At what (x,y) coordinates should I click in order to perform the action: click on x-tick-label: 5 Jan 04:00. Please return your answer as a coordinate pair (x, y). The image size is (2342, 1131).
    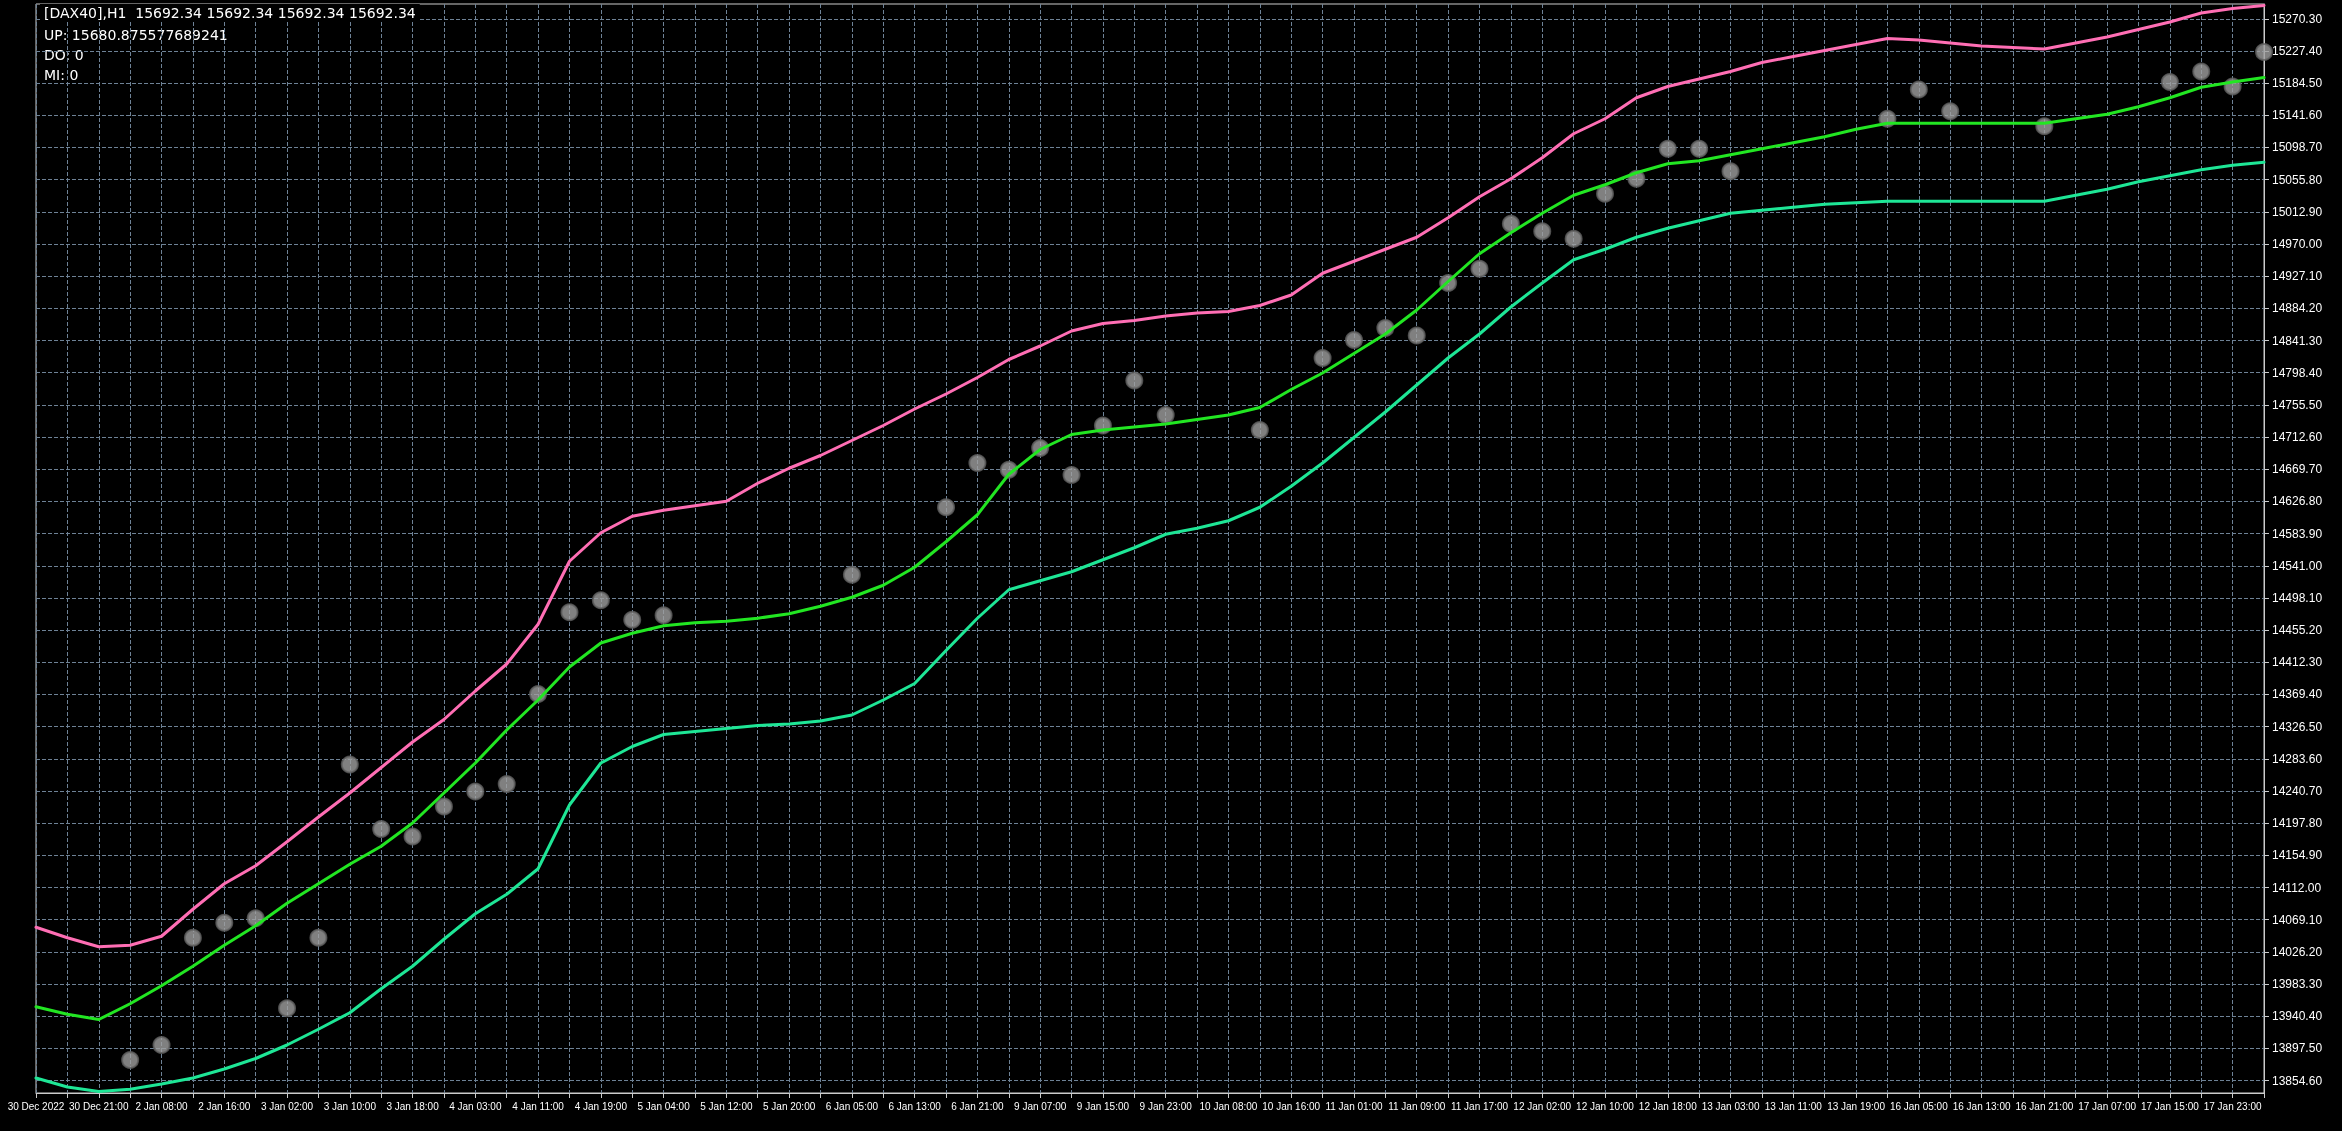
    Looking at the image, I should click on (664, 1106).